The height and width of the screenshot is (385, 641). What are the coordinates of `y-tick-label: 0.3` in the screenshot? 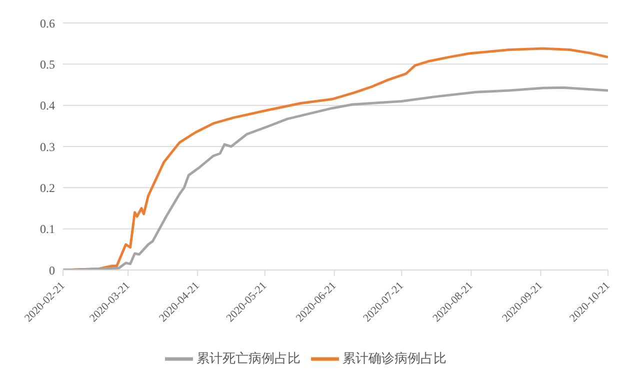 It's located at (47, 147).